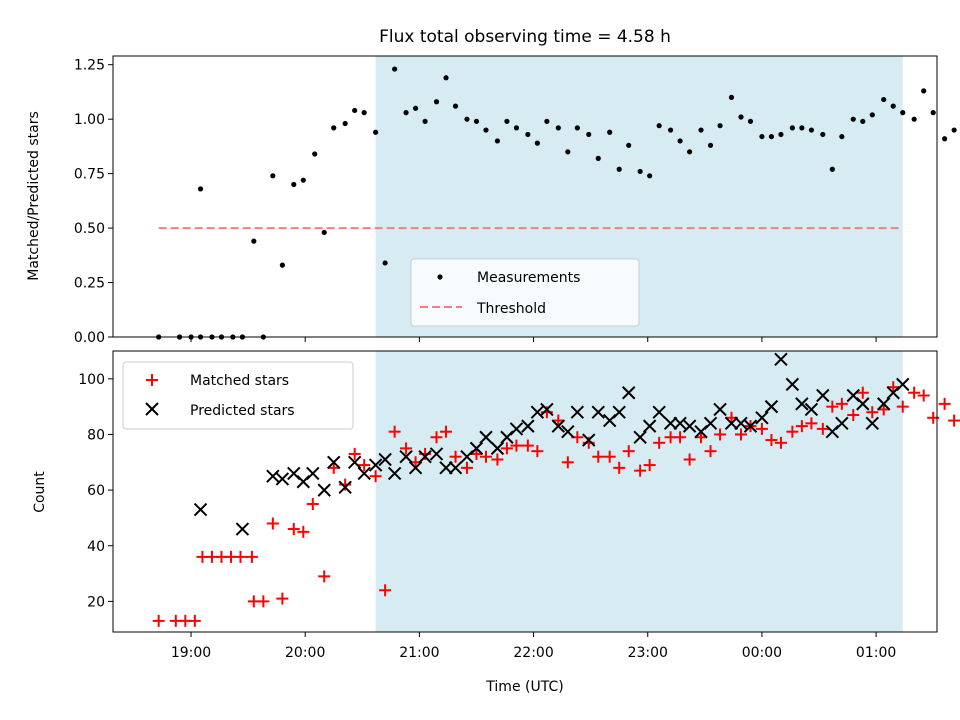  Describe the element at coordinates (96, 602) in the screenshot. I see `y-tick-label: 20` at that location.